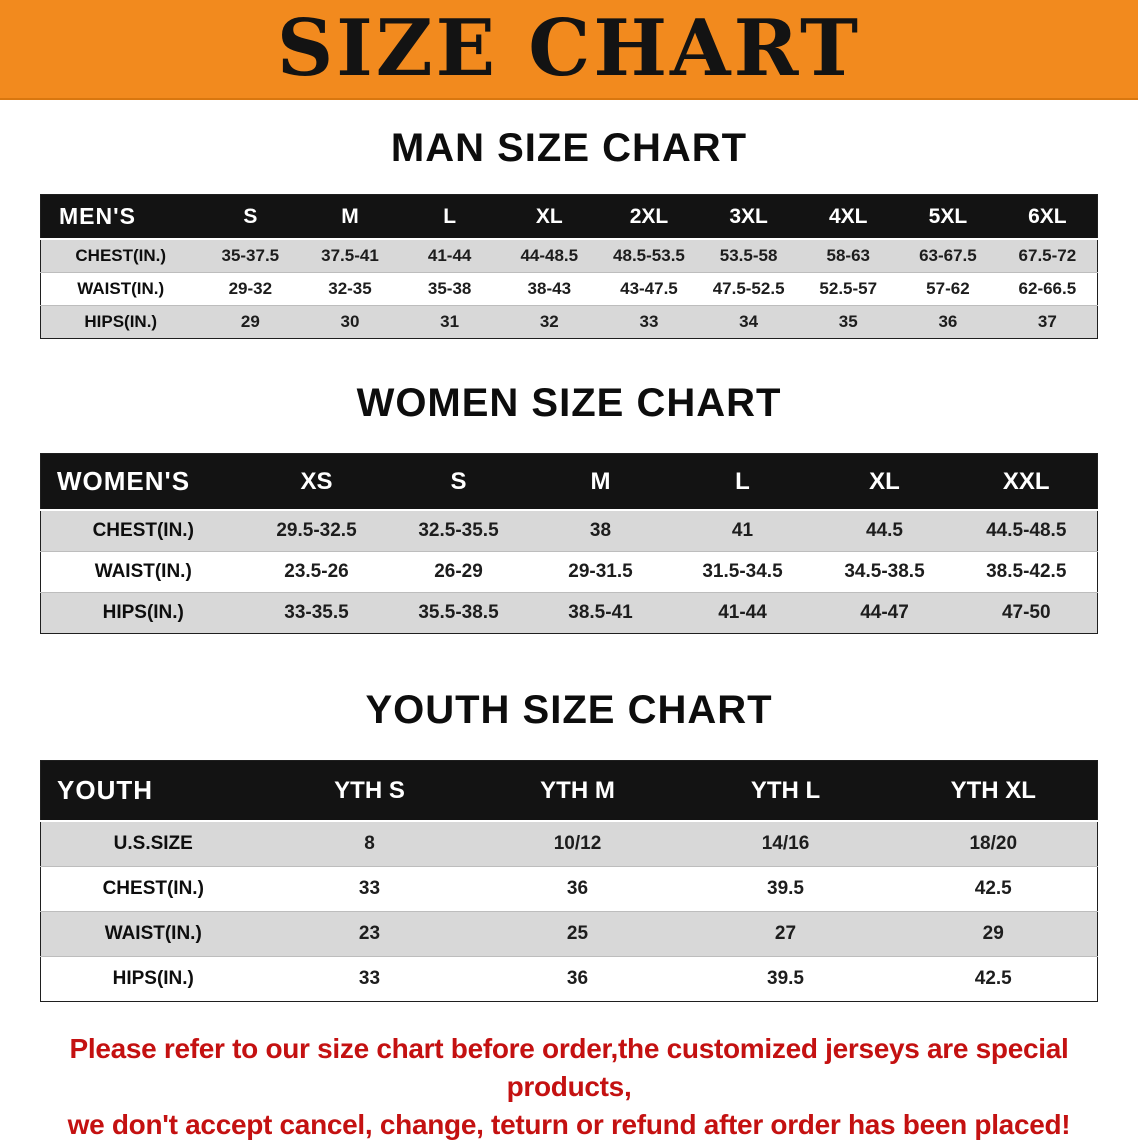  What do you see at coordinates (785, 843) in the screenshot?
I see `size-value-cell: 14/16` at bounding box center [785, 843].